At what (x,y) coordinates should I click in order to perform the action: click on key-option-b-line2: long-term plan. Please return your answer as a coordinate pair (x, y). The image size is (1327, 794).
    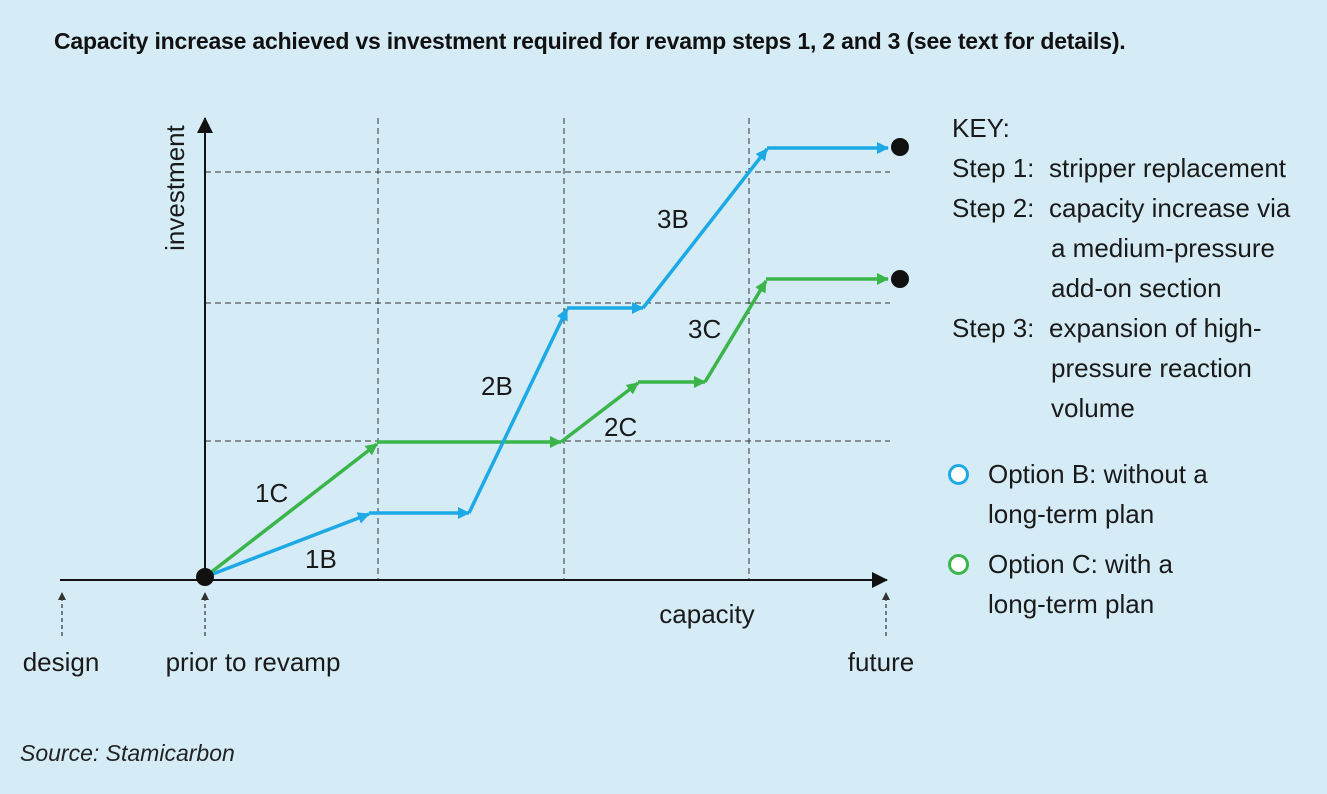
    Looking at the image, I should click on (1071, 514).